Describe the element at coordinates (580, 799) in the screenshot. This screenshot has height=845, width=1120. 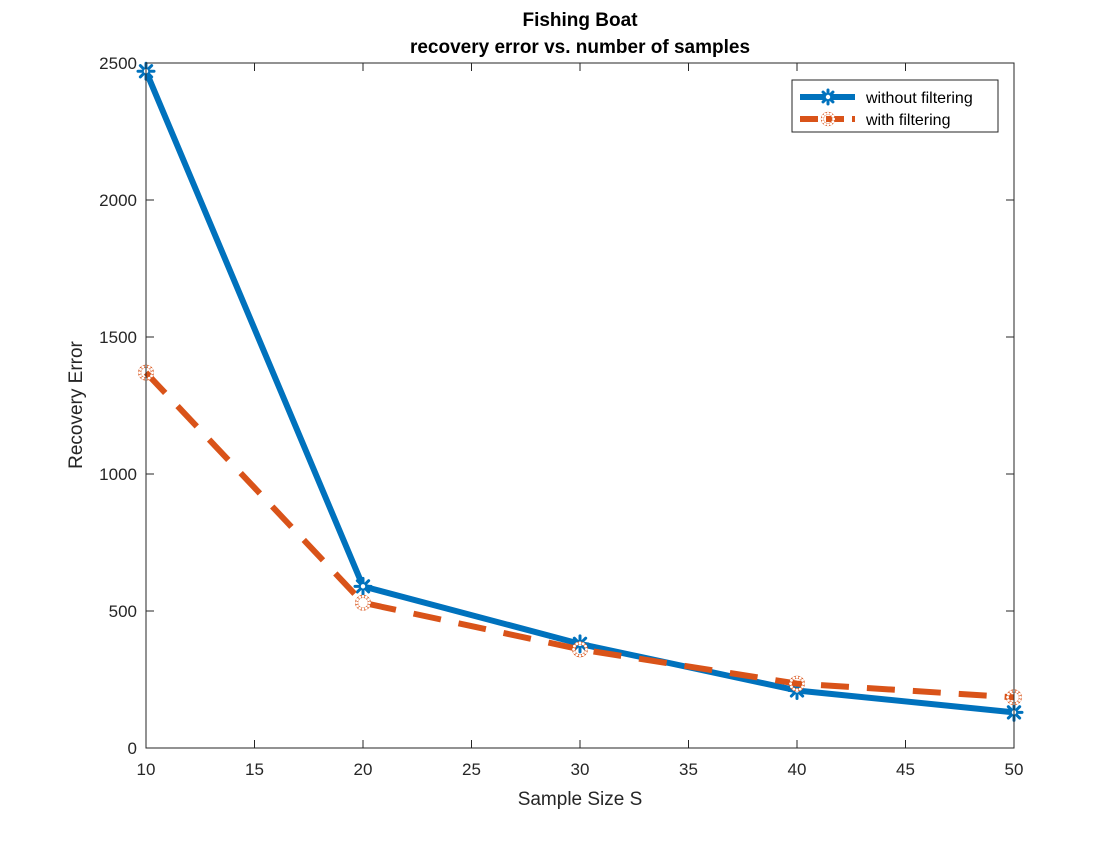
I see `x-axis-label: Sample Size S` at that location.